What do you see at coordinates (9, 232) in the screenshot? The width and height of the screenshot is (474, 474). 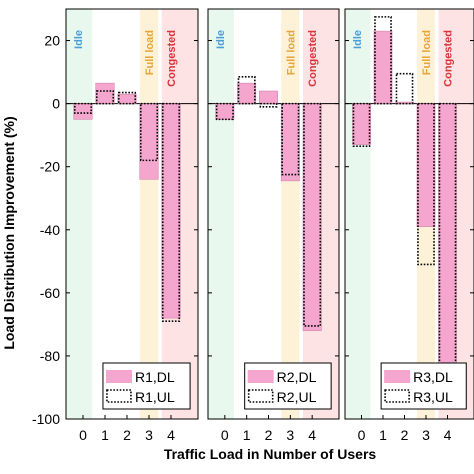 I see `y-axis-label: Load Distribution Improvement (%)` at bounding box center [9, 232].